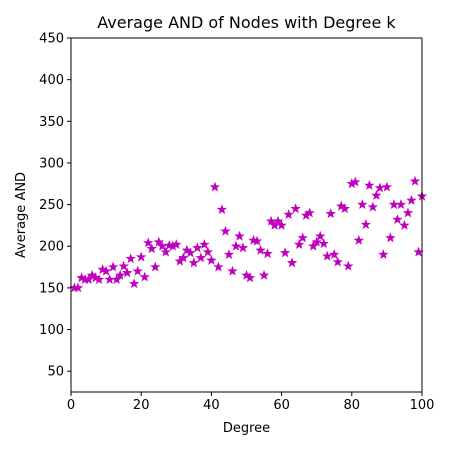 The height and width of the screenshot is (450, 450). What do you see at coordinates (51, 205) in the screenshot?
I see `y-tick-label: 250` at bounding box center [51, 205].